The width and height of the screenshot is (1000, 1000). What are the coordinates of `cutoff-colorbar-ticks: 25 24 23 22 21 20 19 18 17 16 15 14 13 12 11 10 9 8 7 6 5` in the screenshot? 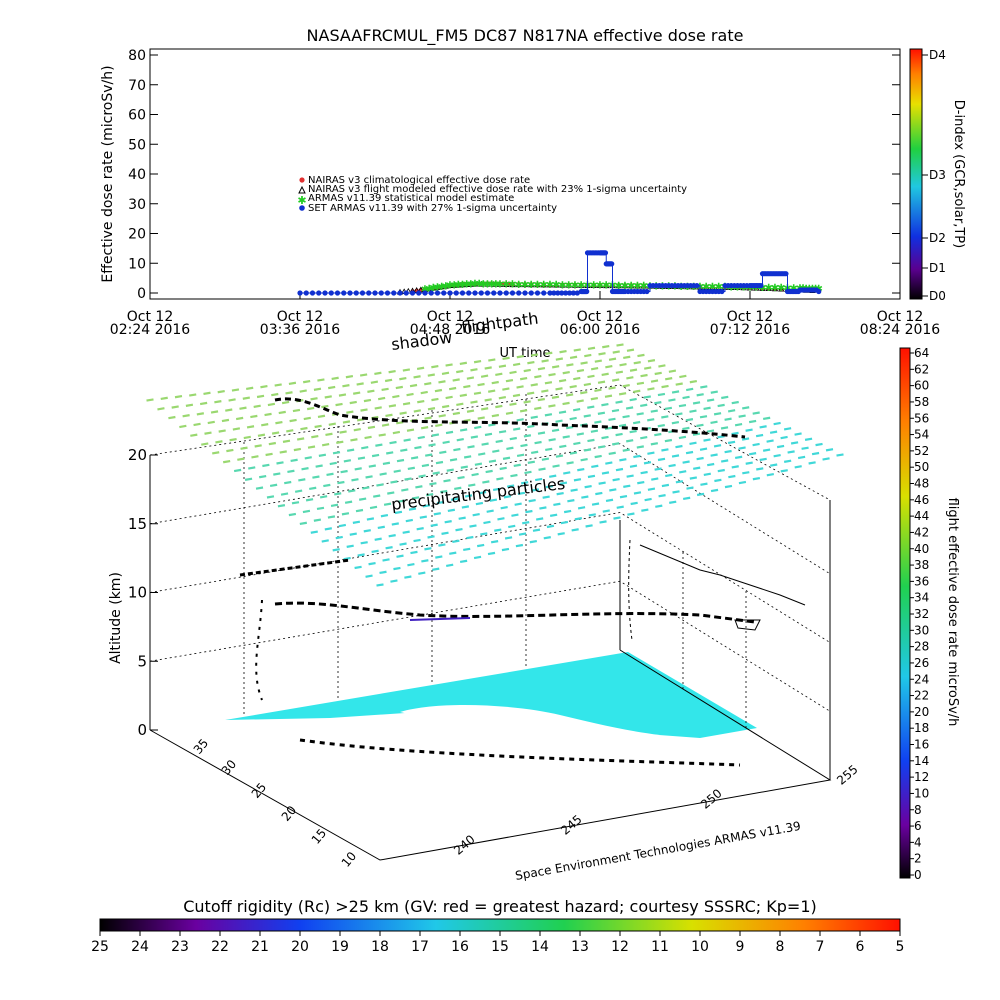 It's located at (497, 943).